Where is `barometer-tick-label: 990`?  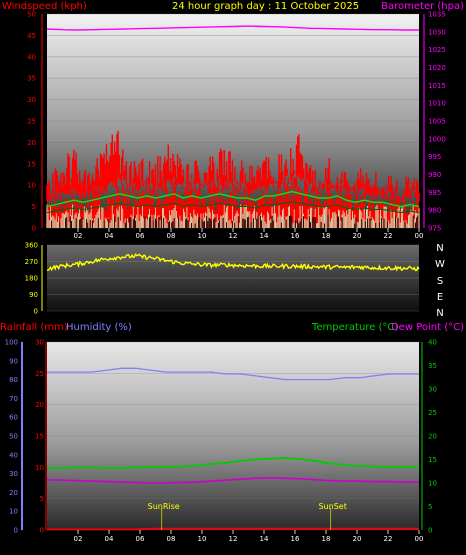
barometer-tick-label: 990 is located at coordinates (434, 175).